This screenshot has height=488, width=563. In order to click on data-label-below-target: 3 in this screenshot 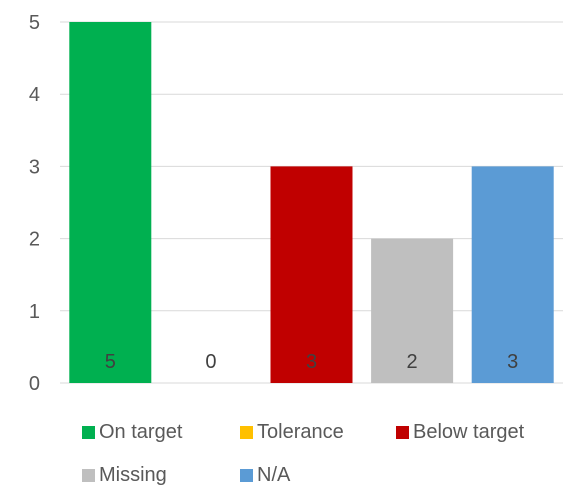, I will do `click(311, 362)`.